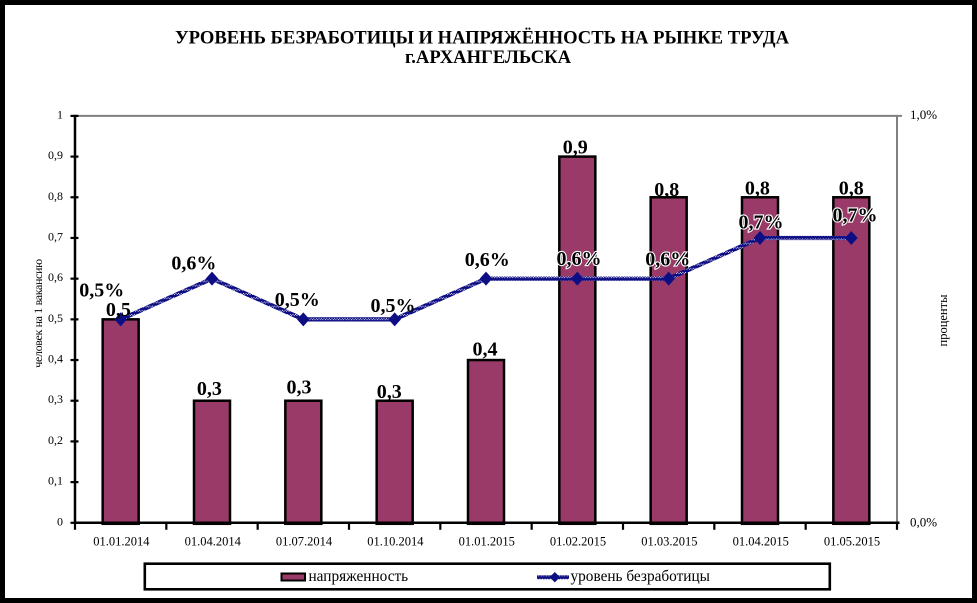  I want to click on svg-text: 01.01.2014, so click(121, 541).